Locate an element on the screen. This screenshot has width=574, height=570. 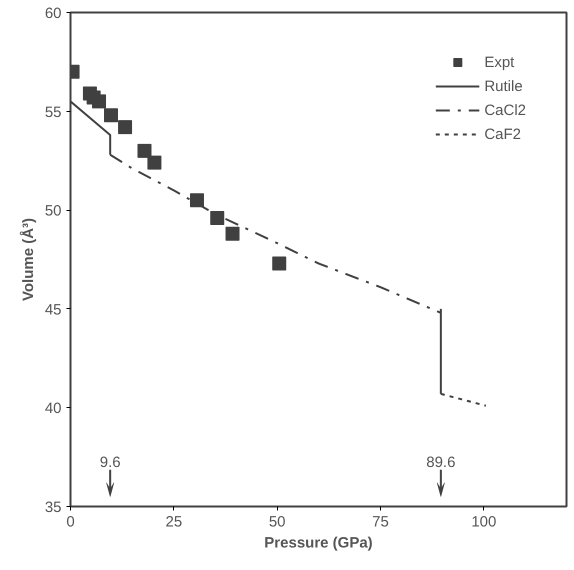
y-tick-label: 45 is located at coordinates (53, 309).